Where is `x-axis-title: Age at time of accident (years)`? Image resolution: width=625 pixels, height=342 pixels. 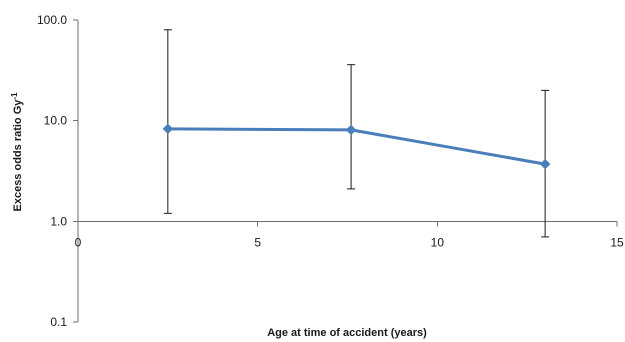 x-axis-title: Age at time of accident (years) is located at coordinates (347, 333).